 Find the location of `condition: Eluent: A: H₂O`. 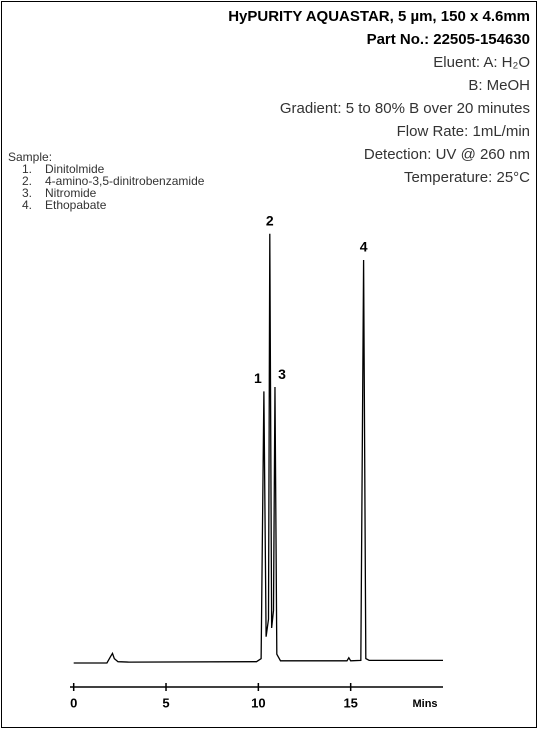

condition: Eluent: A: H₂O is located at coordinates (481, 62).